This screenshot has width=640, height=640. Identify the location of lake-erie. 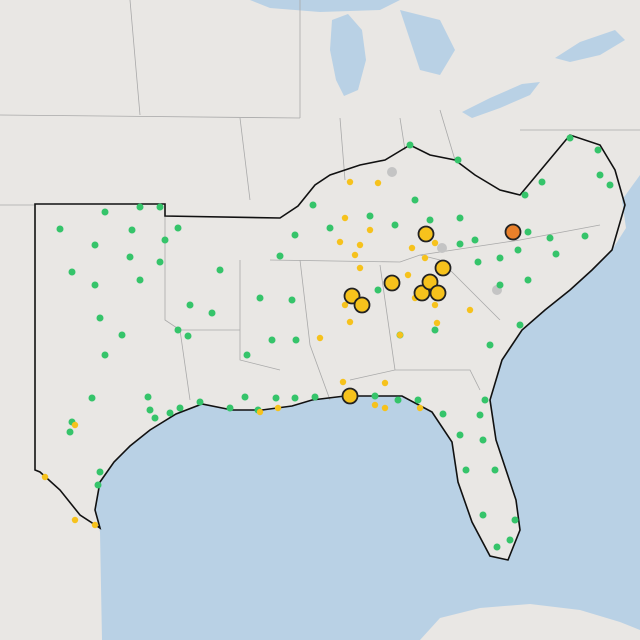
(501, 100).